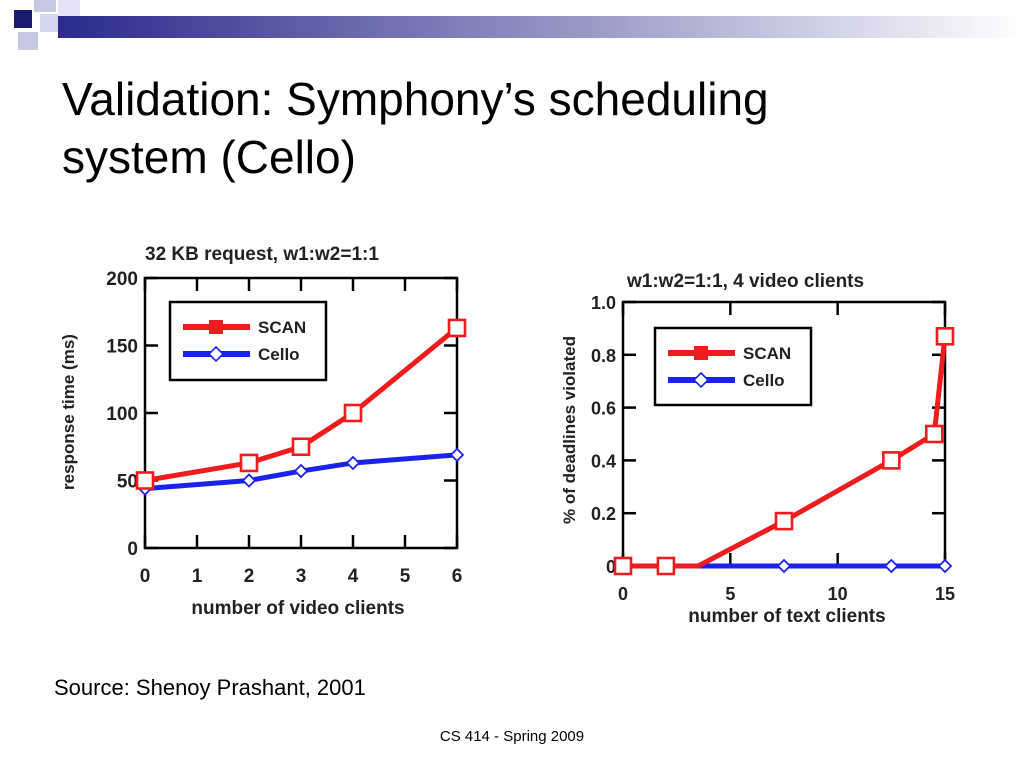 The image size is (1024, 768). I want to click on y-tick-label: 0.2, so click(603, 514).